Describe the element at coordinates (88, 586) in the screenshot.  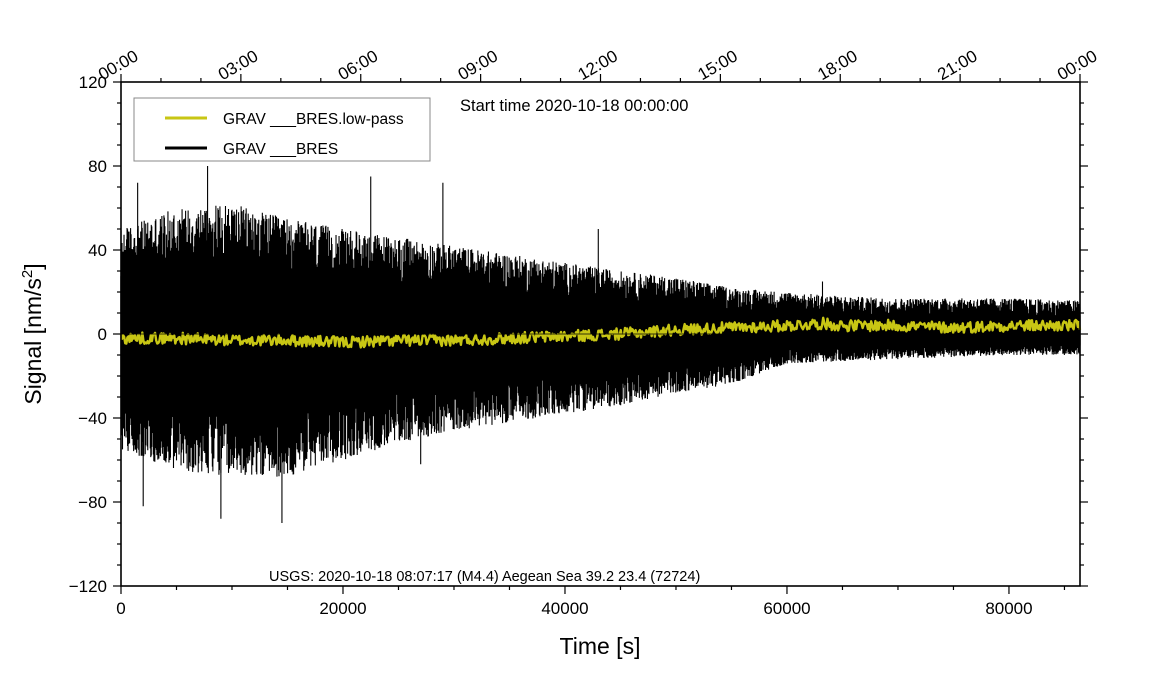
I see `y-tick-label: −120` at that location.